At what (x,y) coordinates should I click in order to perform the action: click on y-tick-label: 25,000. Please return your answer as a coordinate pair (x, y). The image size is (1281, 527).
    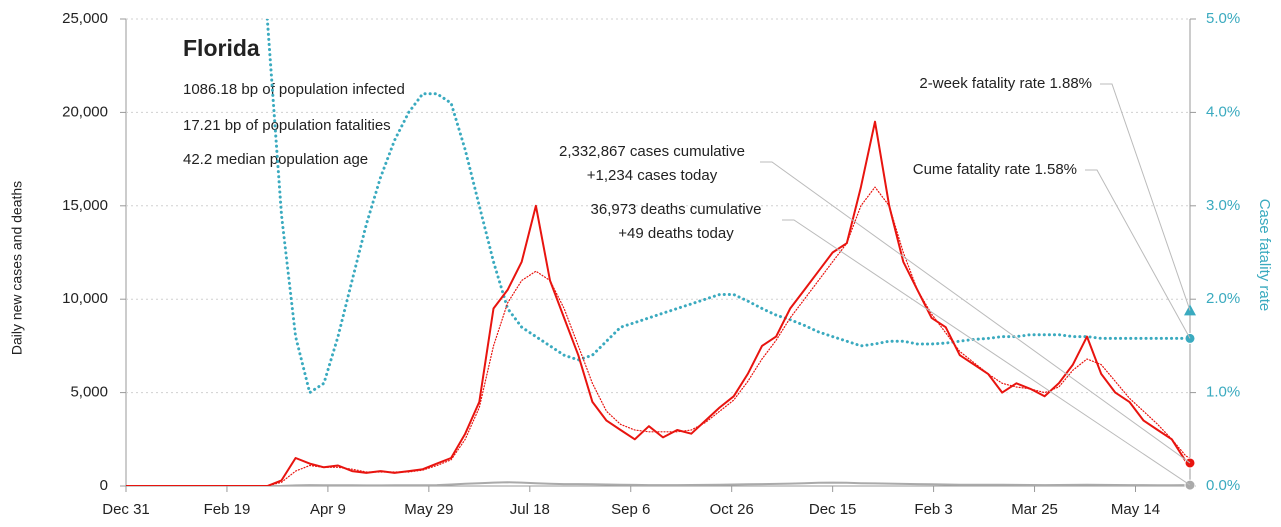
    Looking at the image, I should click on (85, 18).